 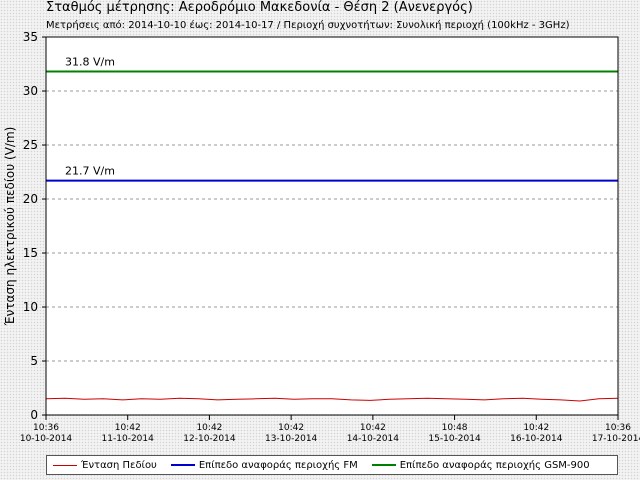 What do you see at coordinates (494, 465) in the screenshot?
I see `legend-label-gsm: Επίπεδο αναφοράς περιοχής GSM-900` at bounding box center [494, 465].